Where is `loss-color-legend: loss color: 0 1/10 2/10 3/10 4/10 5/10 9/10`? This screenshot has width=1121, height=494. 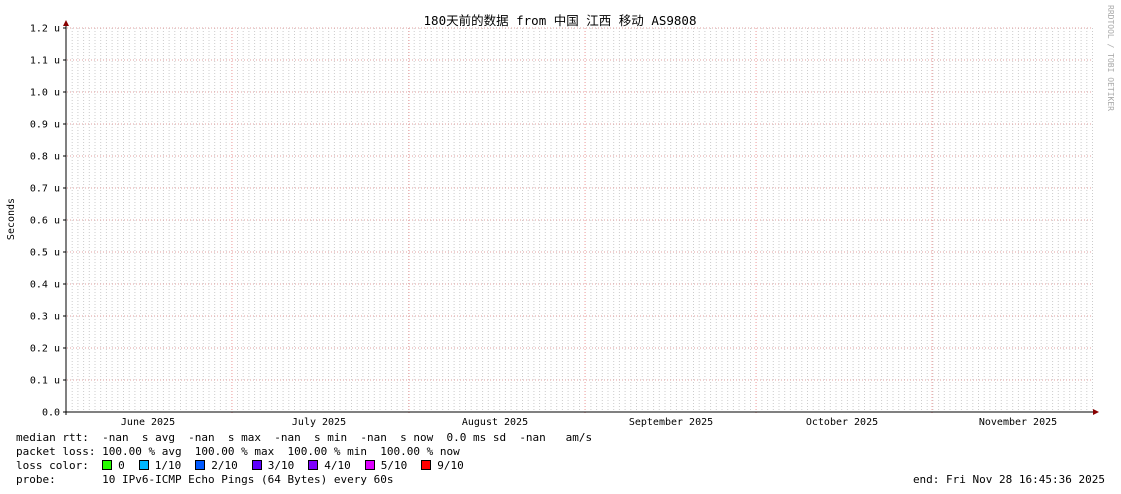 loss-color-legend: loss color: 0 1/10 2/10 3/10 4/10 5/10 9/10 is located at coordinates (247, 466).